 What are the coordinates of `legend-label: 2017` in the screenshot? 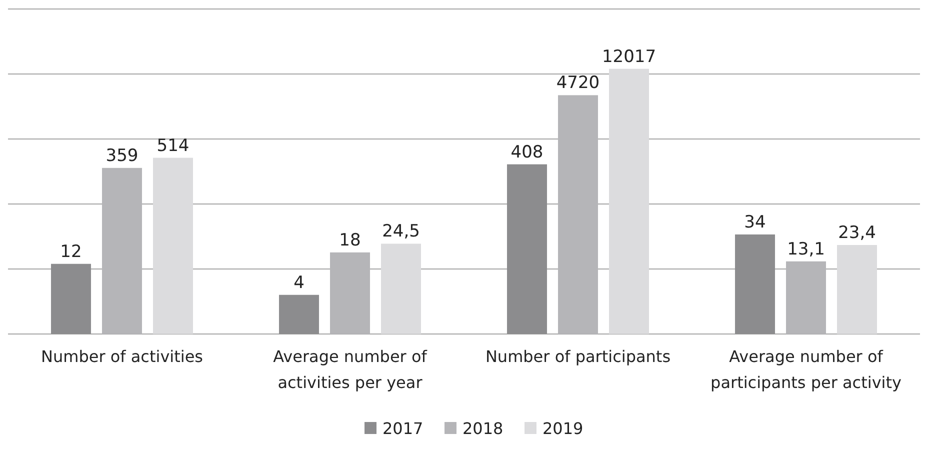 It's located at (403, 428).